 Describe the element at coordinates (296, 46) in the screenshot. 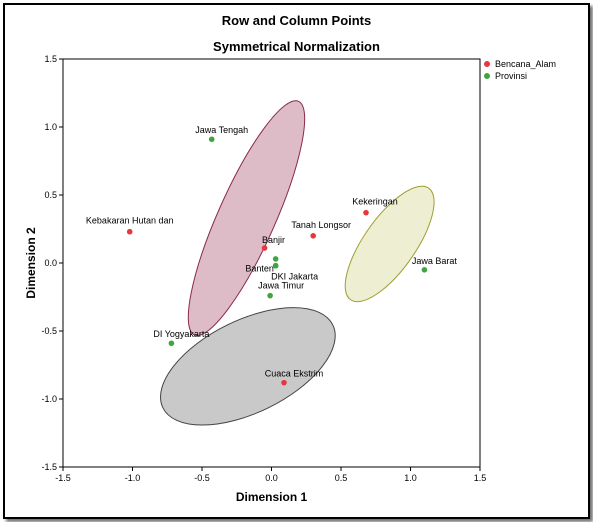

I see `chart-subtitle: Symmetrical Normalization` at that location.